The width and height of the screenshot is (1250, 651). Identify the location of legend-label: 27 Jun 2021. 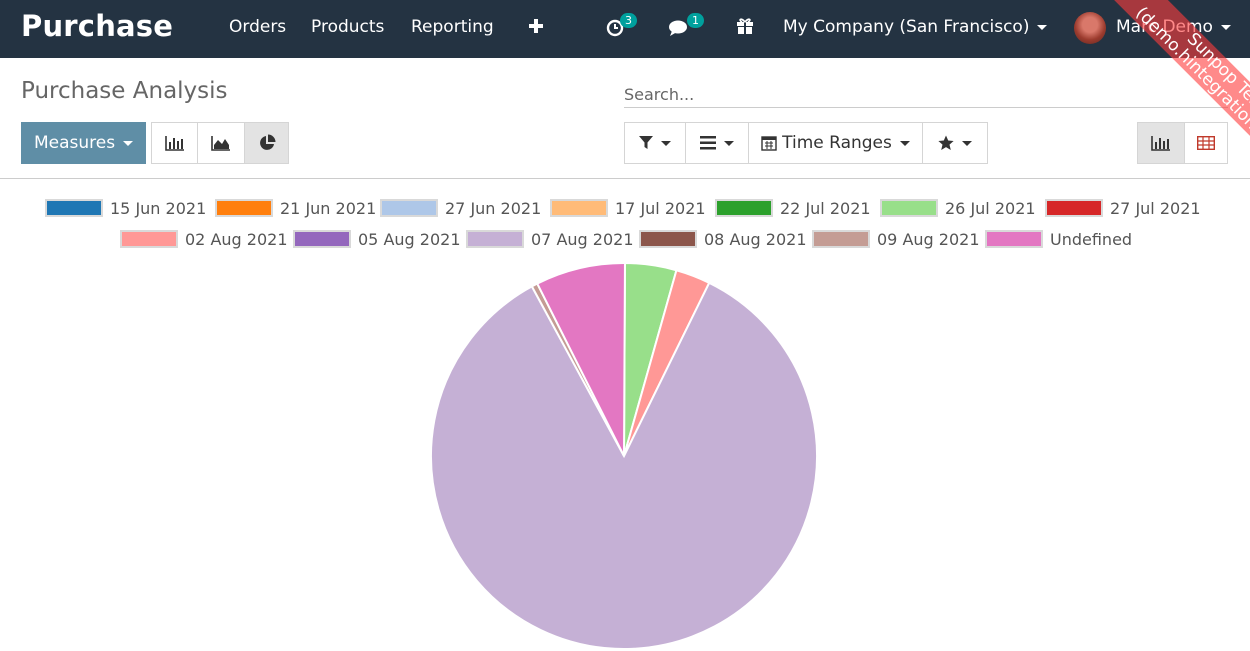
(493, 208).